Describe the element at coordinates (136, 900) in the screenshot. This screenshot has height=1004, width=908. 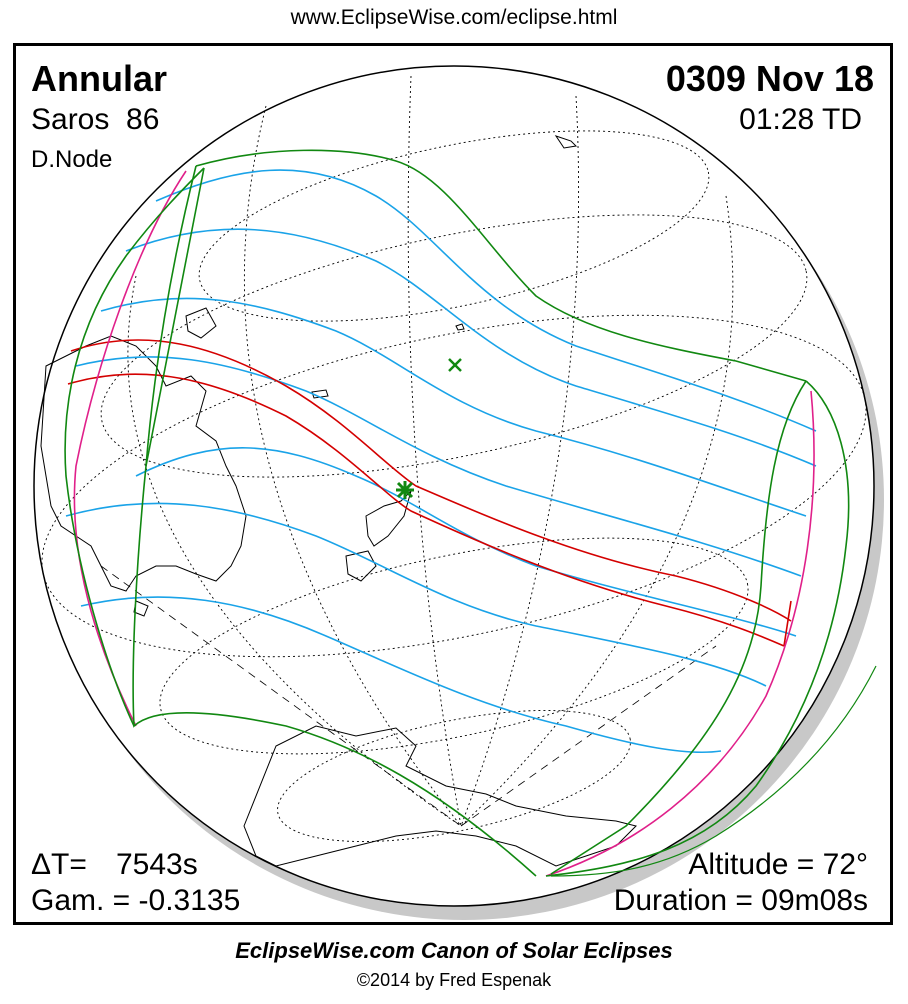
I see `gamma-value: Gam. = -0.3135` at that location.